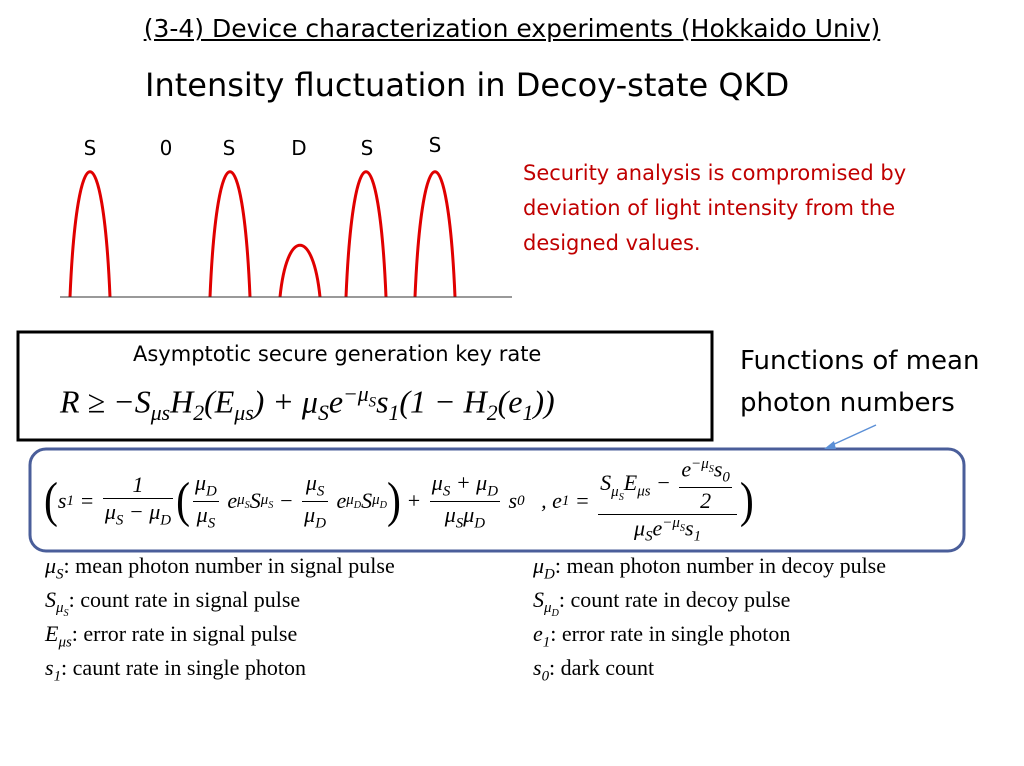 Image resolution: width=1024 pixels, height=766 pixels. What do you see at coordinates (315, 486) in the screenshot?
I see `numerator: μS` at bounding box center [315, 486].